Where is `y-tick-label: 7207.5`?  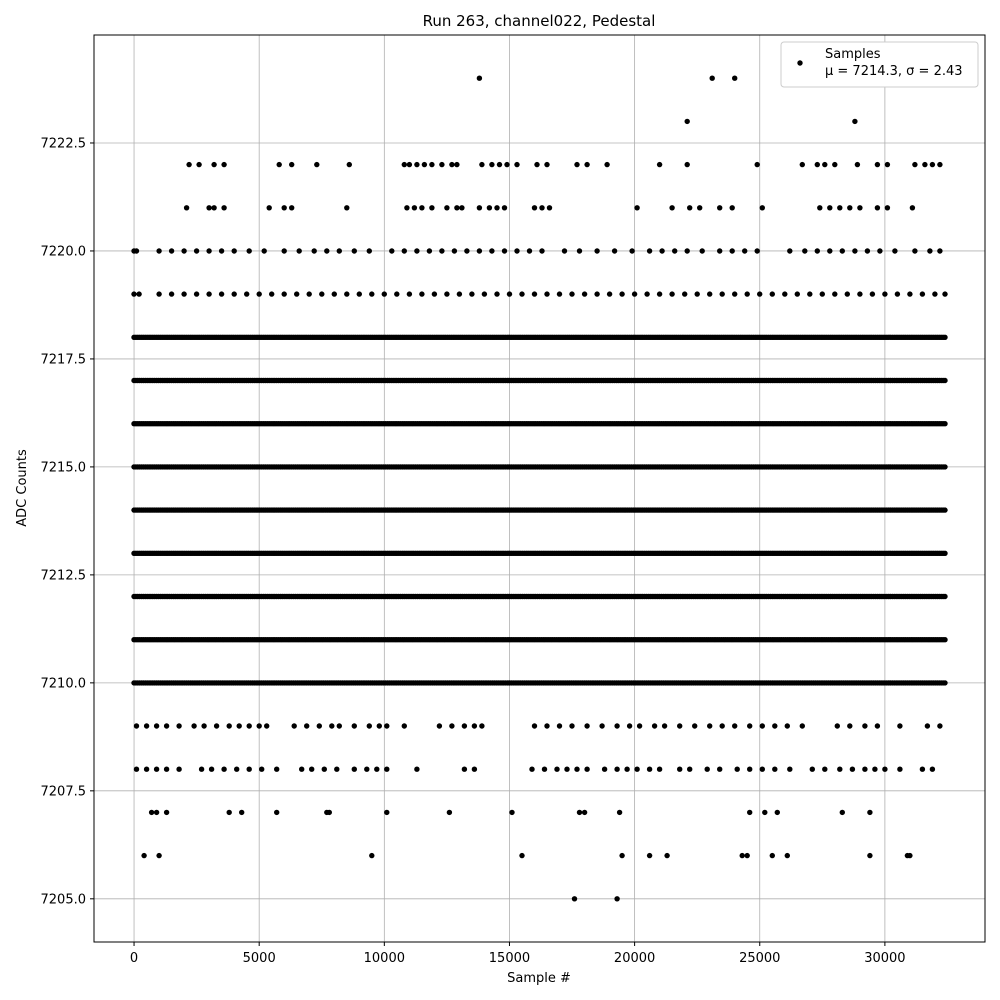 y-tick-label: 7207.5 is located at coordinates (64, 791).